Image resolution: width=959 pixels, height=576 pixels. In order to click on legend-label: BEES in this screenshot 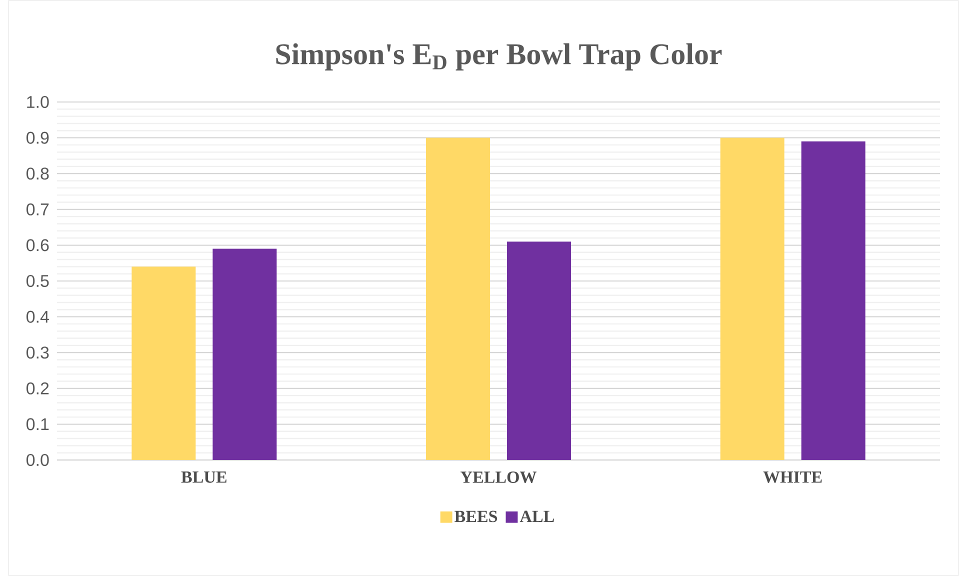, I will do `click(476, 516)`.